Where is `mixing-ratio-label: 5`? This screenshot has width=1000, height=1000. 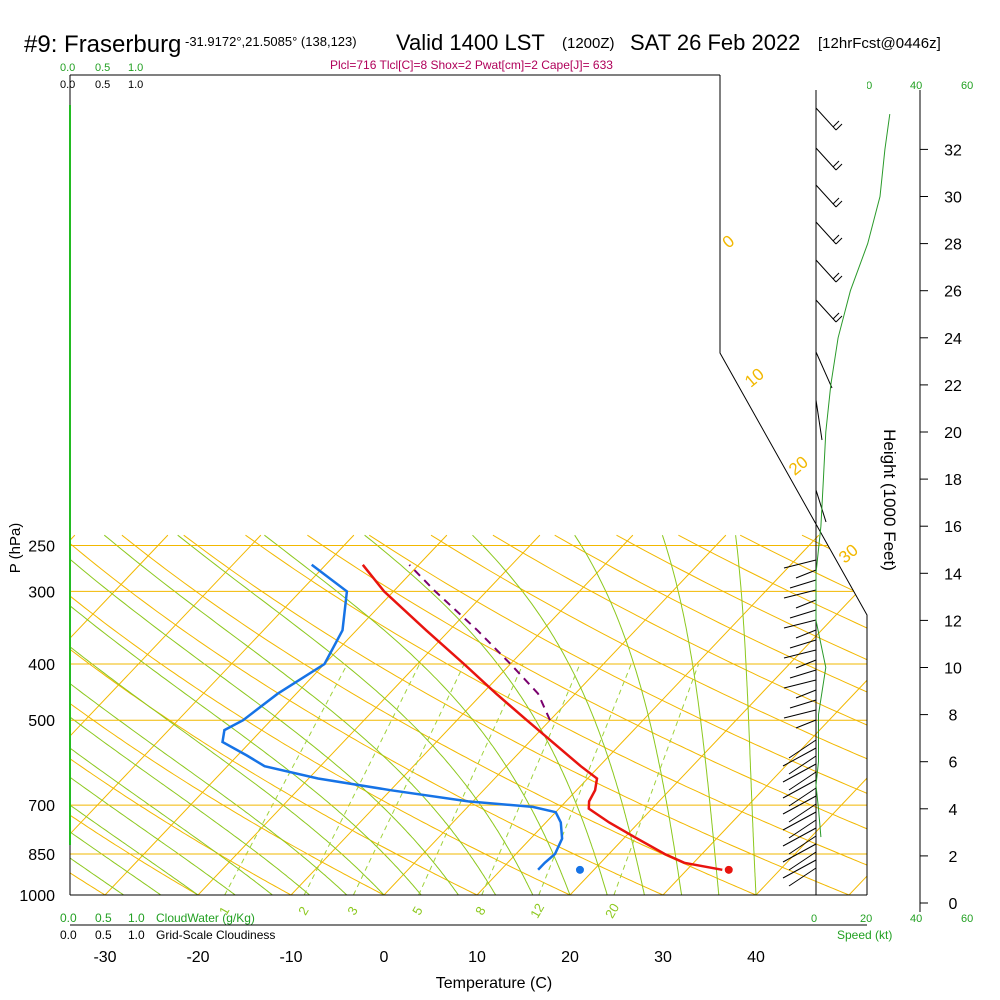
mixing-ratio-label: 5 is located at coordinates (417, 911).